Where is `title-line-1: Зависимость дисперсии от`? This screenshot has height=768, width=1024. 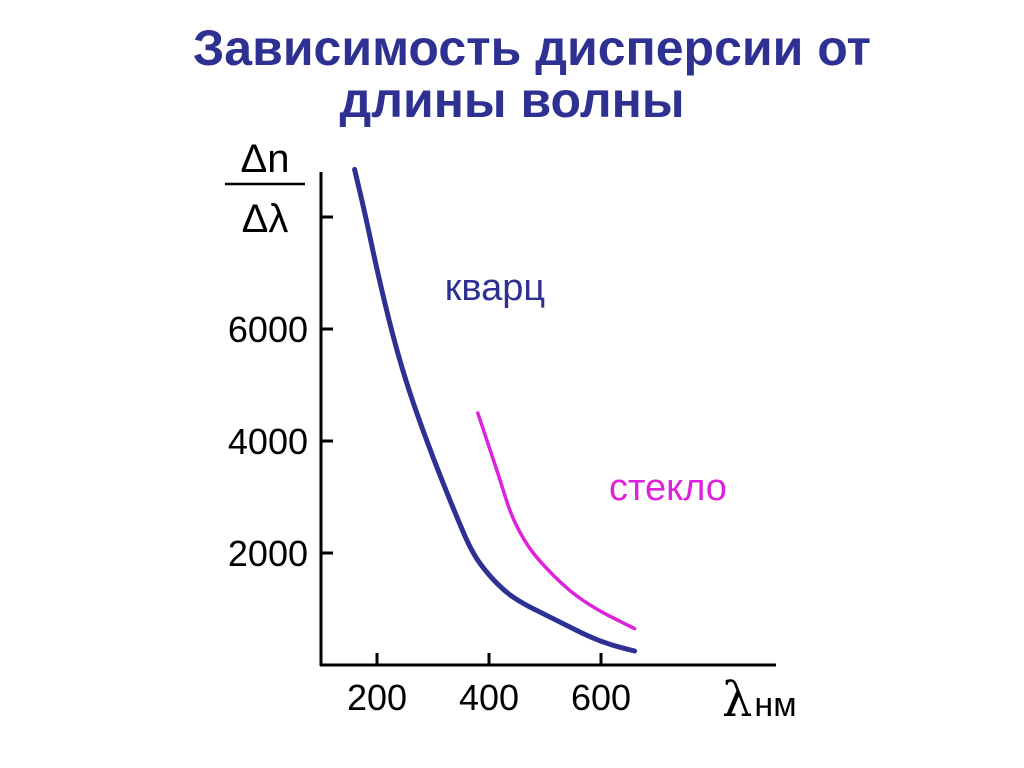 title-line-1: Зависимость дисперсии от is located at coordinates (532, 48).